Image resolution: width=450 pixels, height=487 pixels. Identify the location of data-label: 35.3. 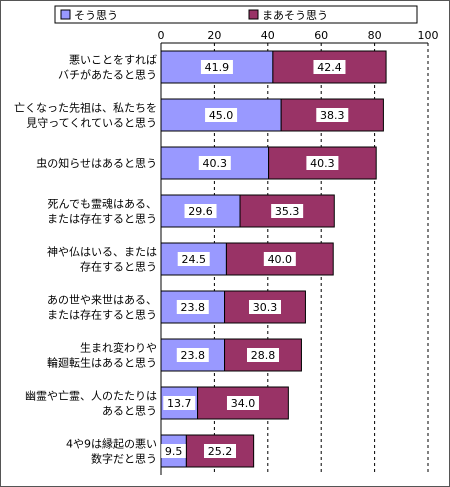
(287, 211).